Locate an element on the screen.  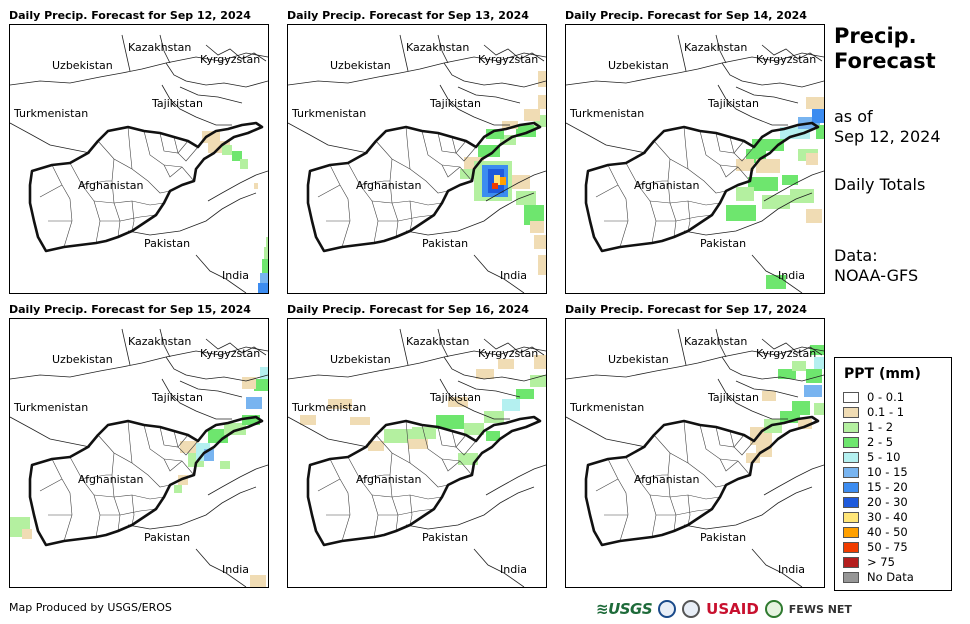
legend-item: 0 - 0.1 is located at coordinates (873, 397).